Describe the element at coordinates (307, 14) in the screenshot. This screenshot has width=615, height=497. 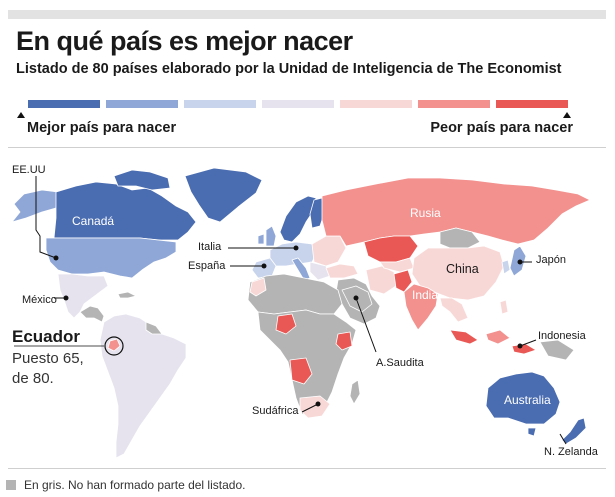
I see `top-bar` at that location.